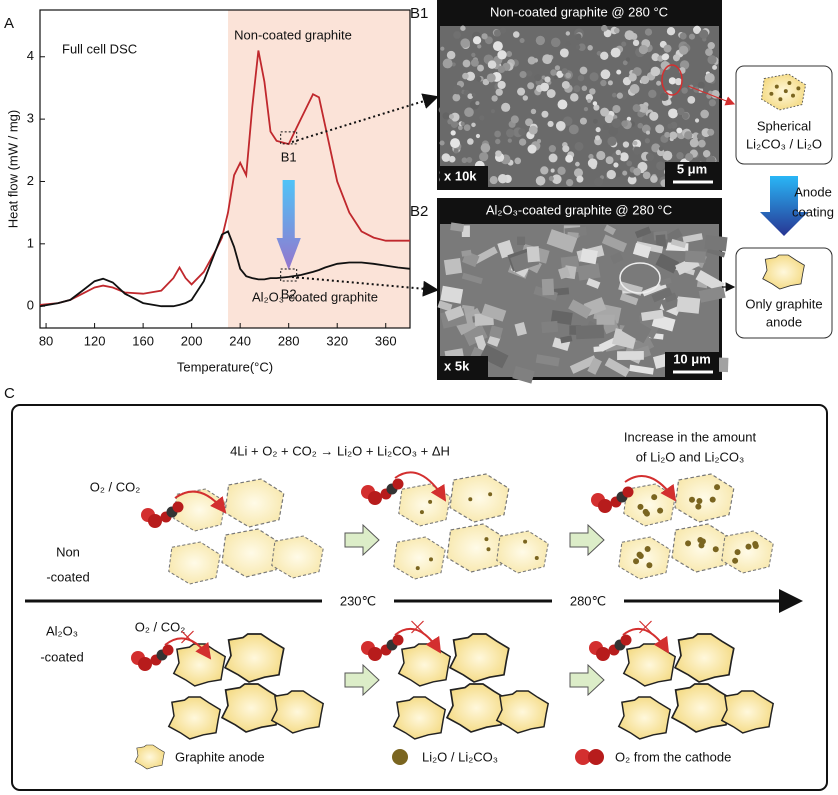 Image resolution: width=838 pixels, height=795 pixels. Describe the element at coordinates (587, 540) in the screenshot. I see `step-arrow` at that location.